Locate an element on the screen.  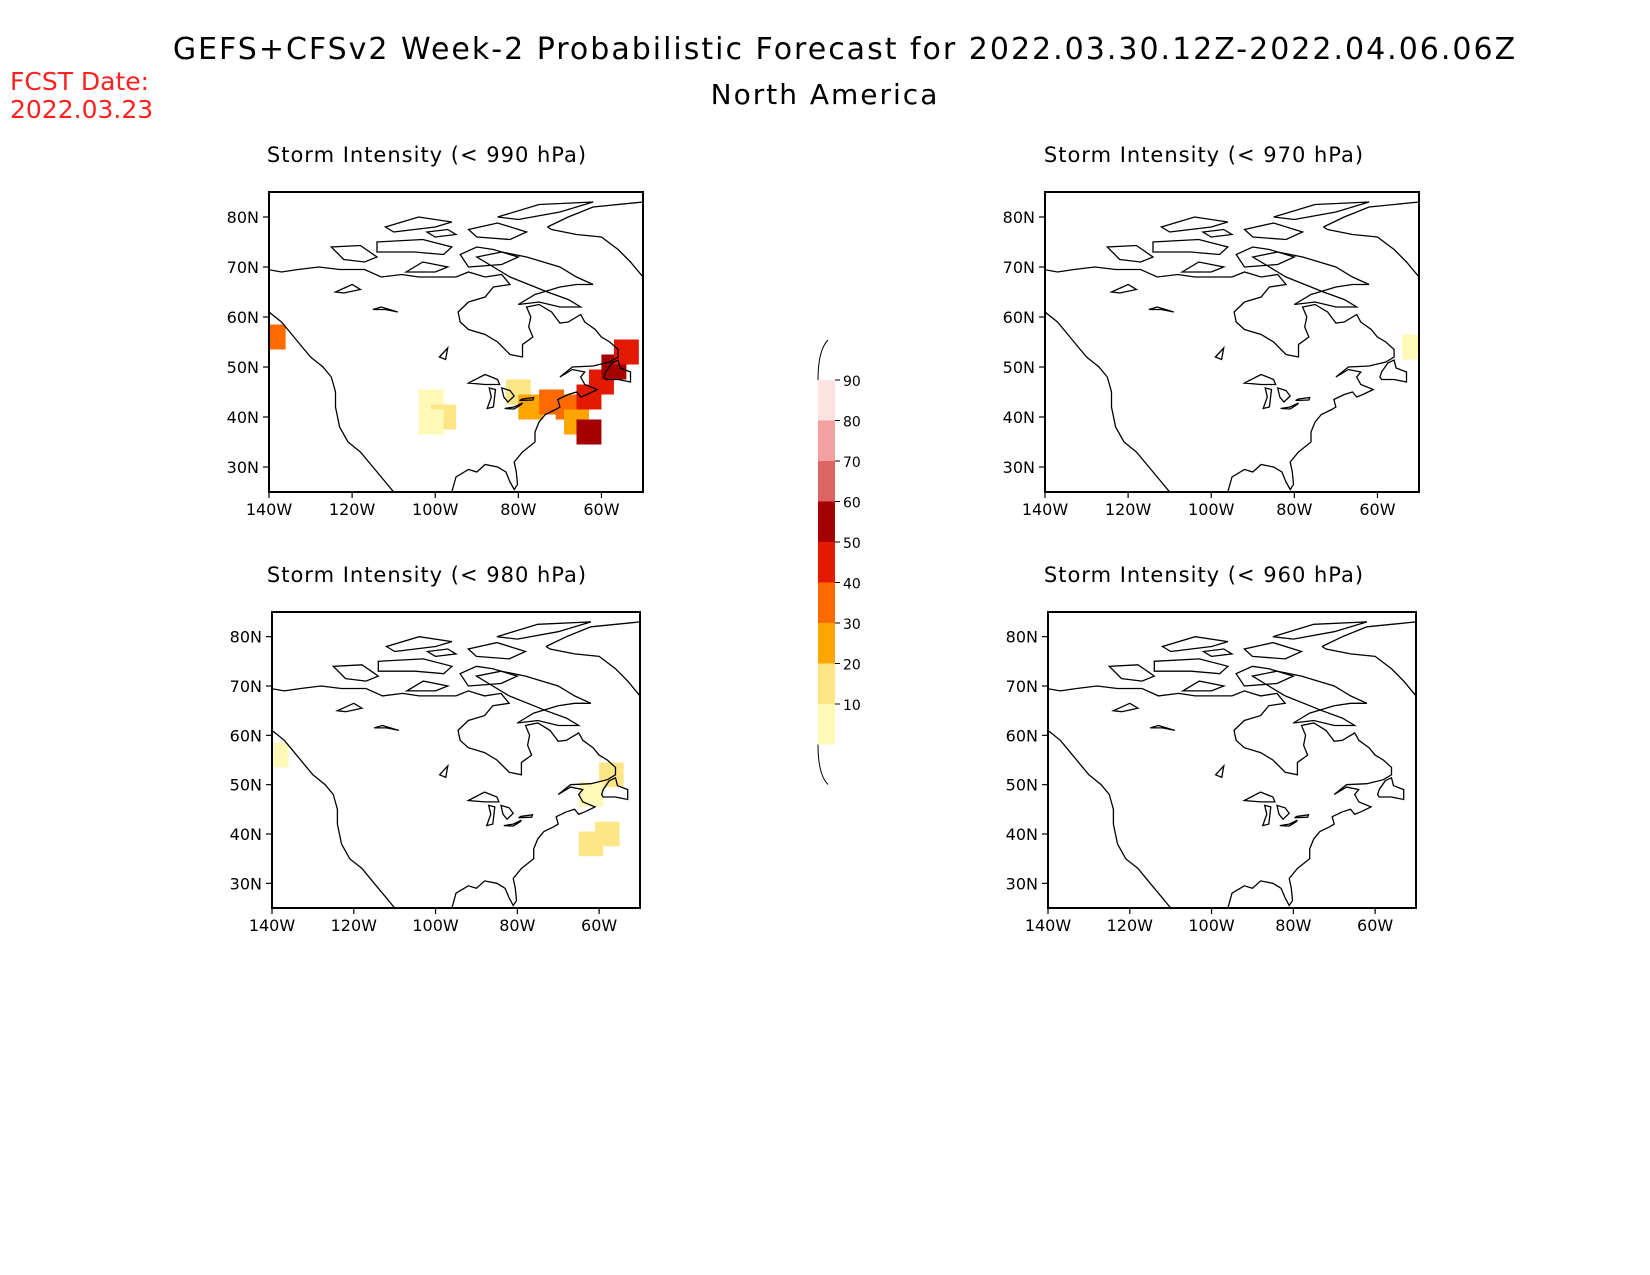
forecast-date-value: 2022.03.23 is located at coordinates (82, 109).